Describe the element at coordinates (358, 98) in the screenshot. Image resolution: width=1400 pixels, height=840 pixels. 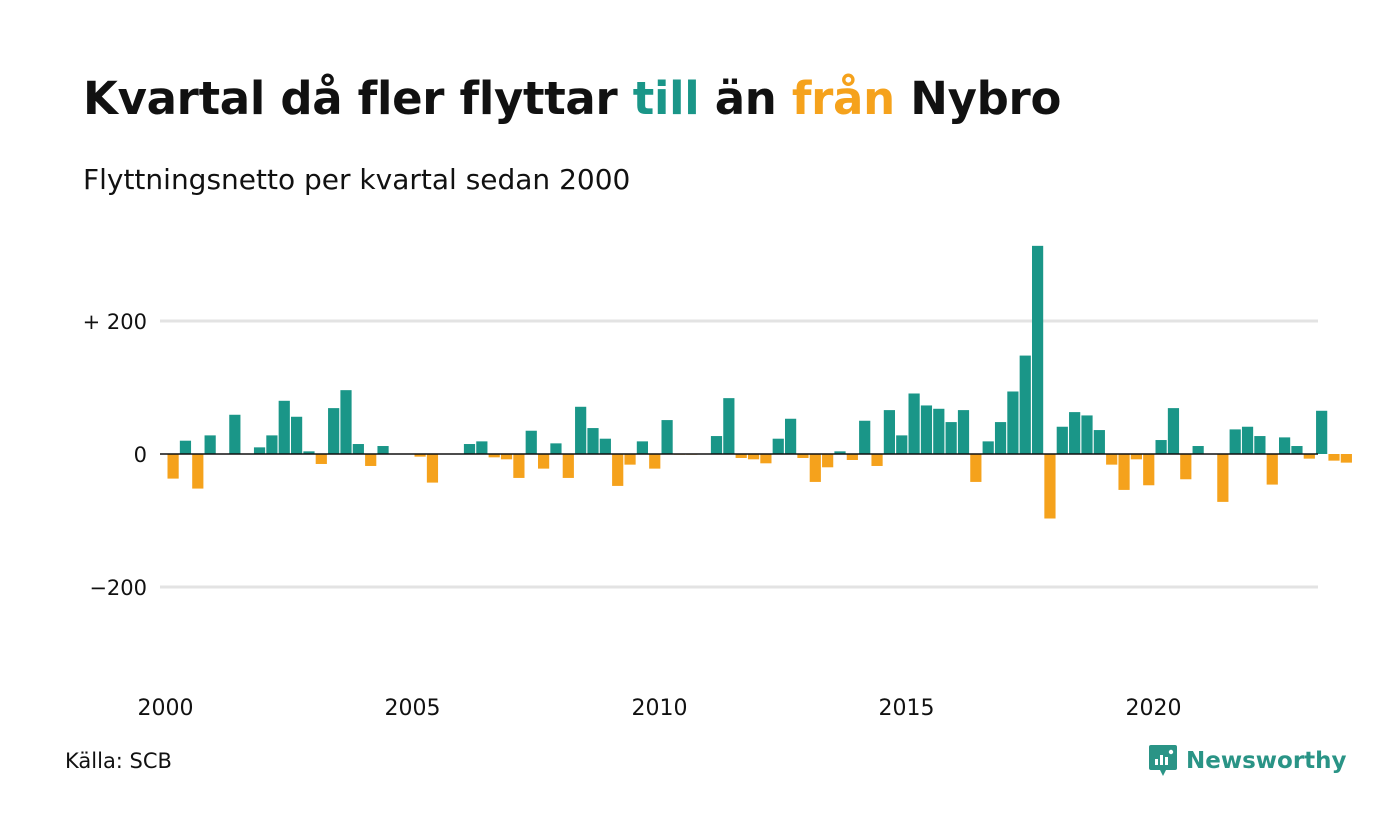
I see `title-part-1: Kvartal då fler flyttar` at that location.